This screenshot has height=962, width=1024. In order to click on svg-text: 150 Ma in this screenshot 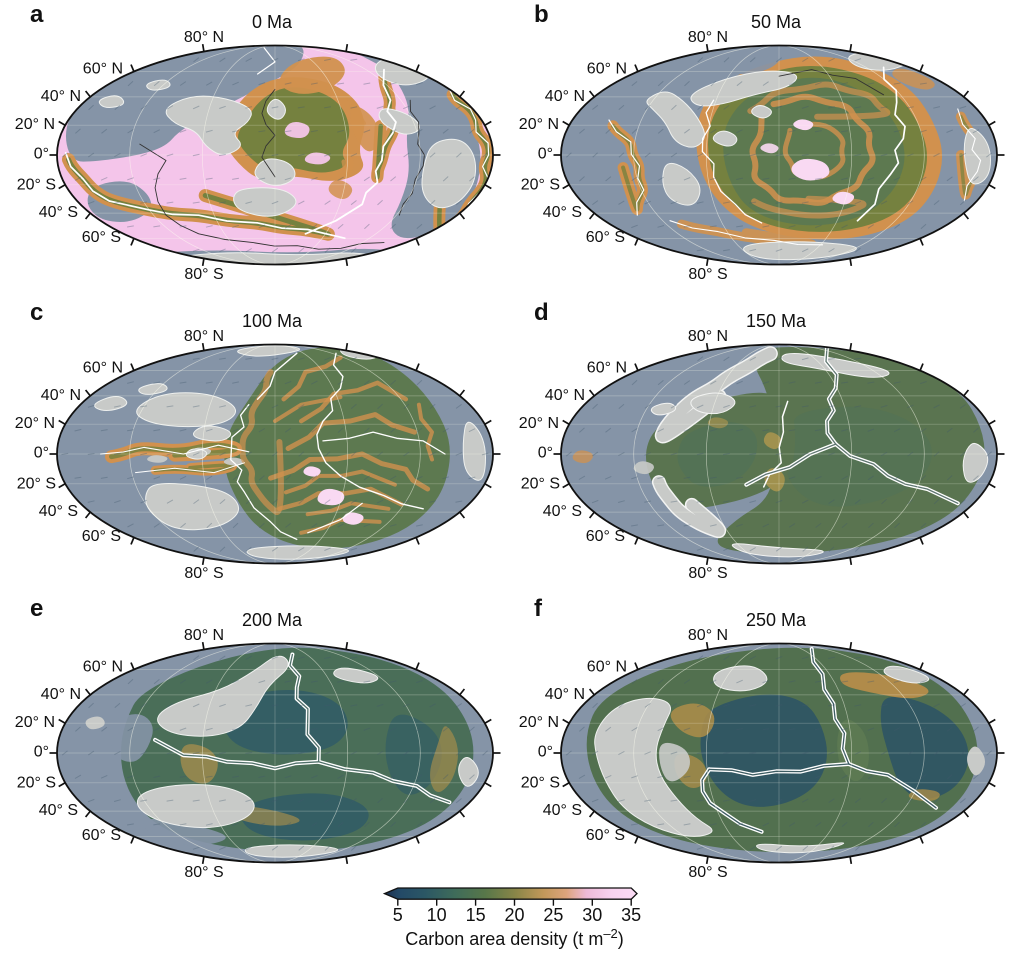, I will do `click(776, 321)`.